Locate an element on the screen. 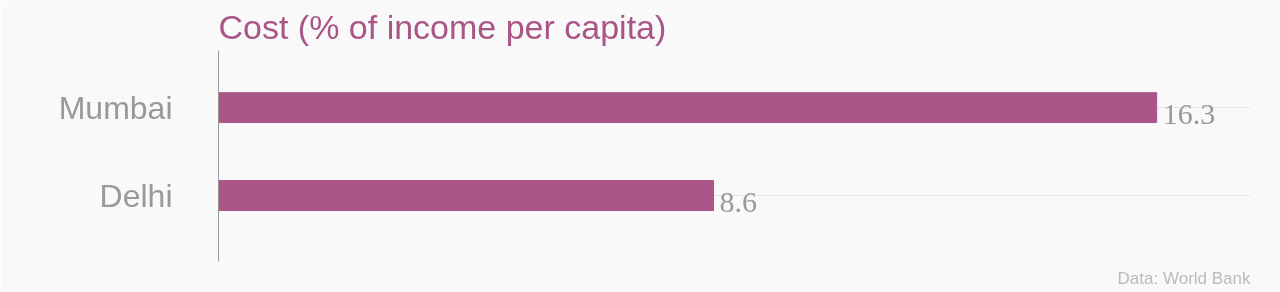  y-tick-label: Delhi is located at coordinates (136, 195).